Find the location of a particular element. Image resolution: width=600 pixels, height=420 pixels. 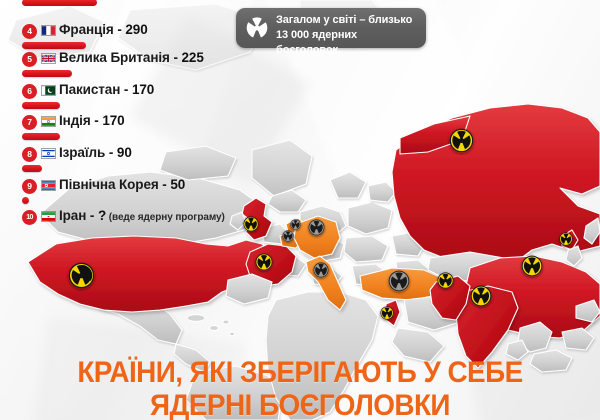

flag-iran is located at coordinates (48, 216).